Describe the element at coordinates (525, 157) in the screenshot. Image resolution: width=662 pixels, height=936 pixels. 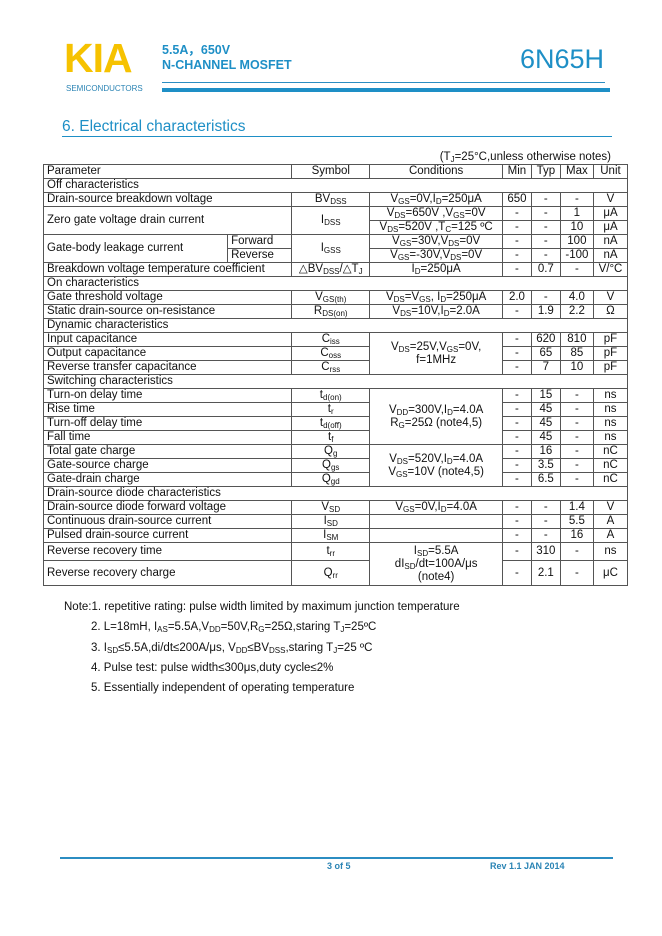
I see `test-condition-note: (TJ=25°C,unless otherwise notes)` at that location.